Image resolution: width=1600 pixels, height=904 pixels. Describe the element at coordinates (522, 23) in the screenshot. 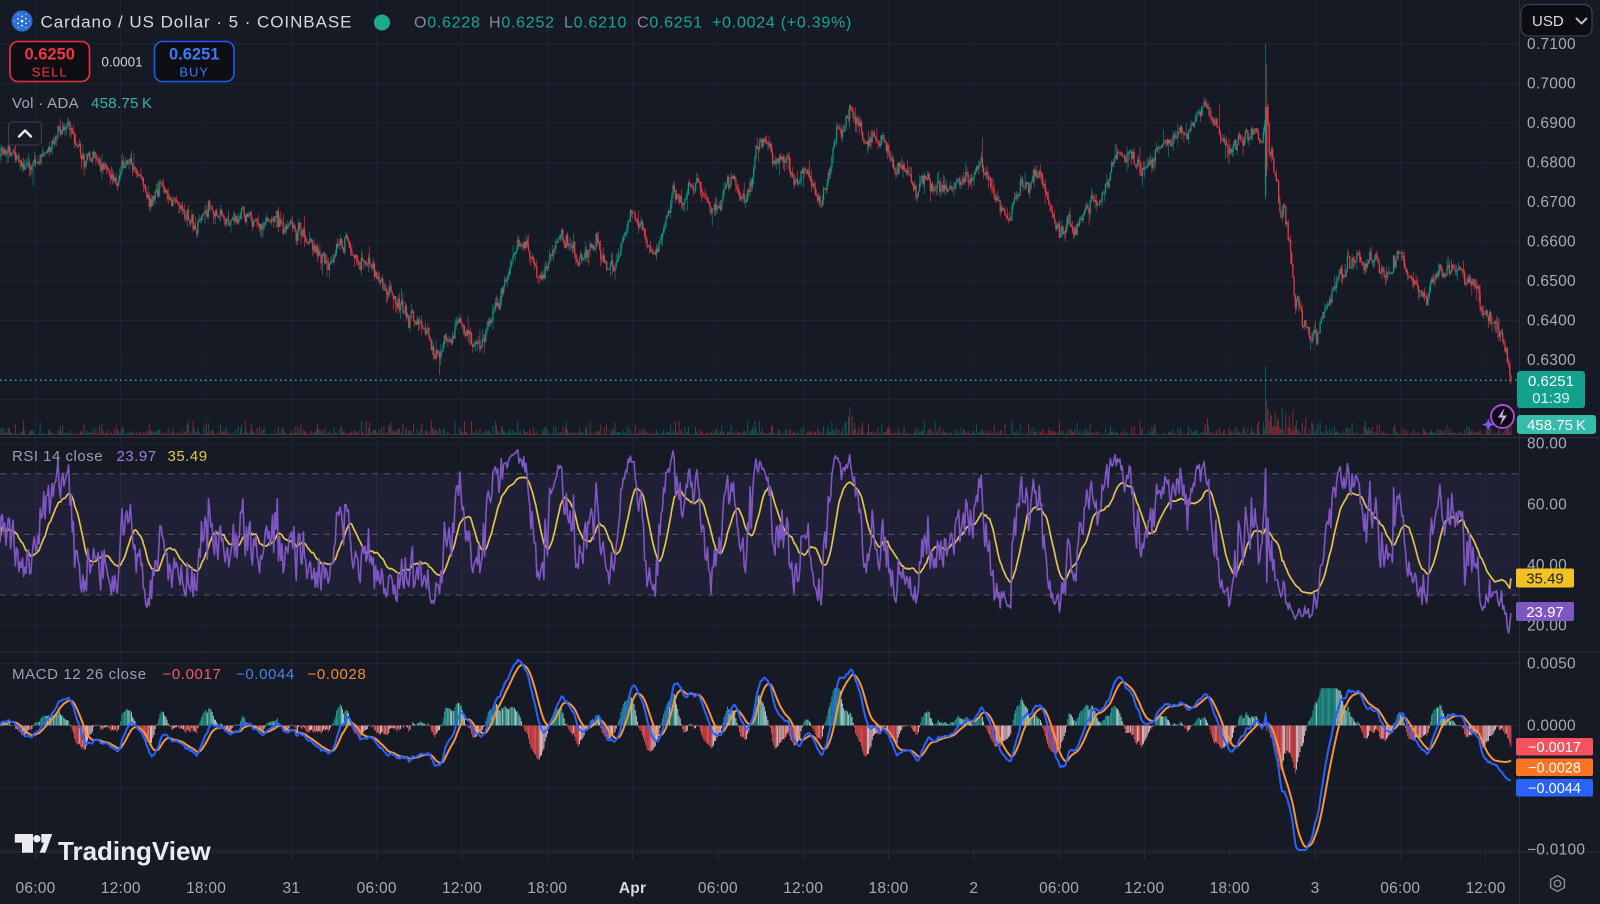

I see `svg-text: H0.6252` at that location.